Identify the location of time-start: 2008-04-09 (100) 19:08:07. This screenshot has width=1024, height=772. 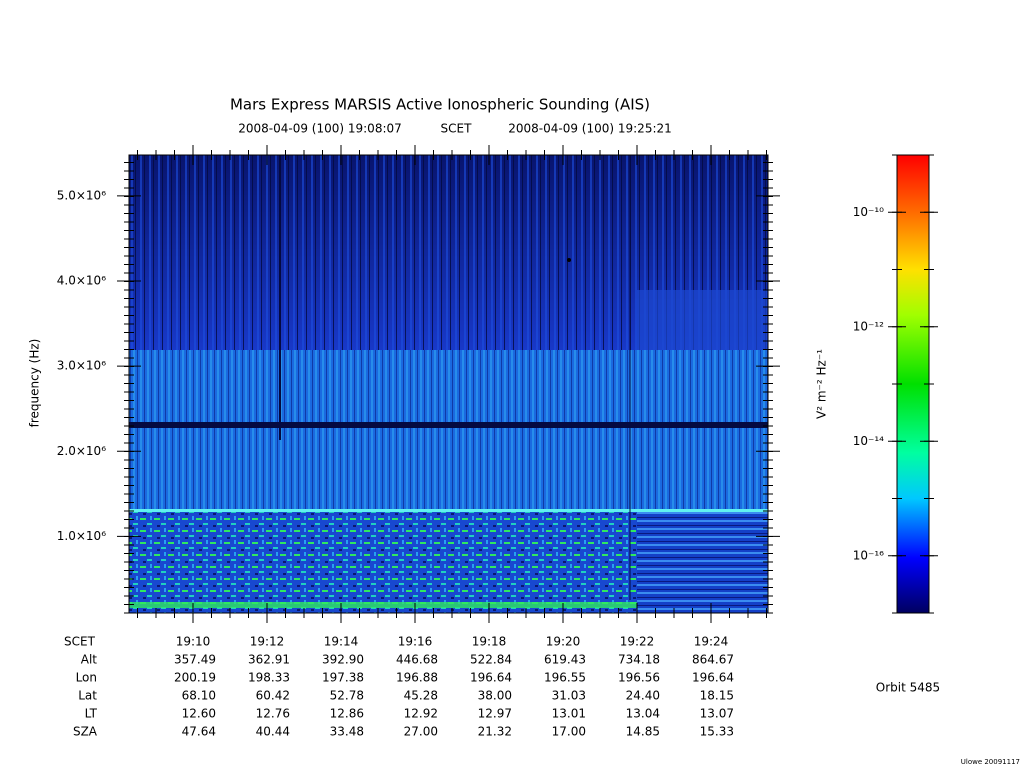
(320, 129).